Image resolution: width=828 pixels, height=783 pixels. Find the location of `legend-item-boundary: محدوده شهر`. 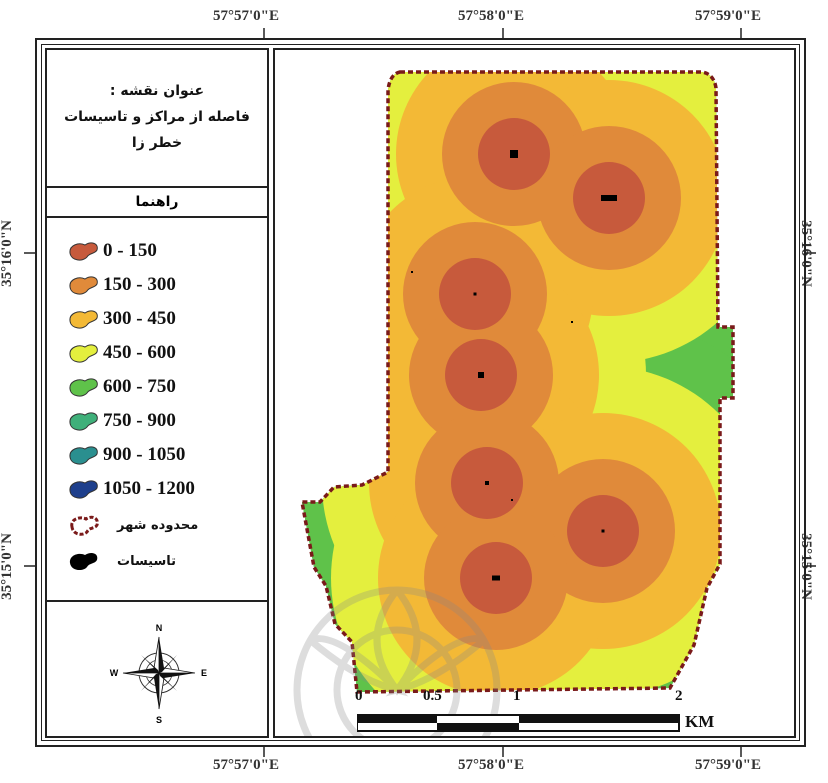

legend-item-boundary: محدوده شهر is located at coordinates (132, 525).